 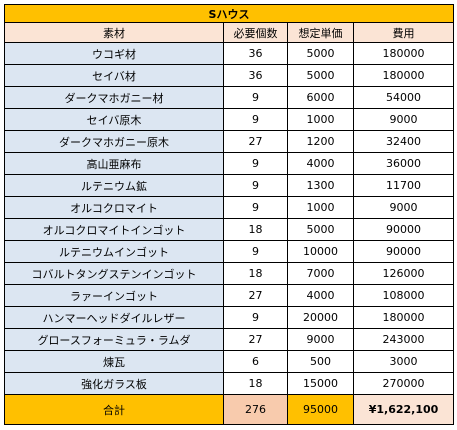 I want to click on table-row: ルテニウムインゴット 9 10000 90000, so click(x=229, y=251).